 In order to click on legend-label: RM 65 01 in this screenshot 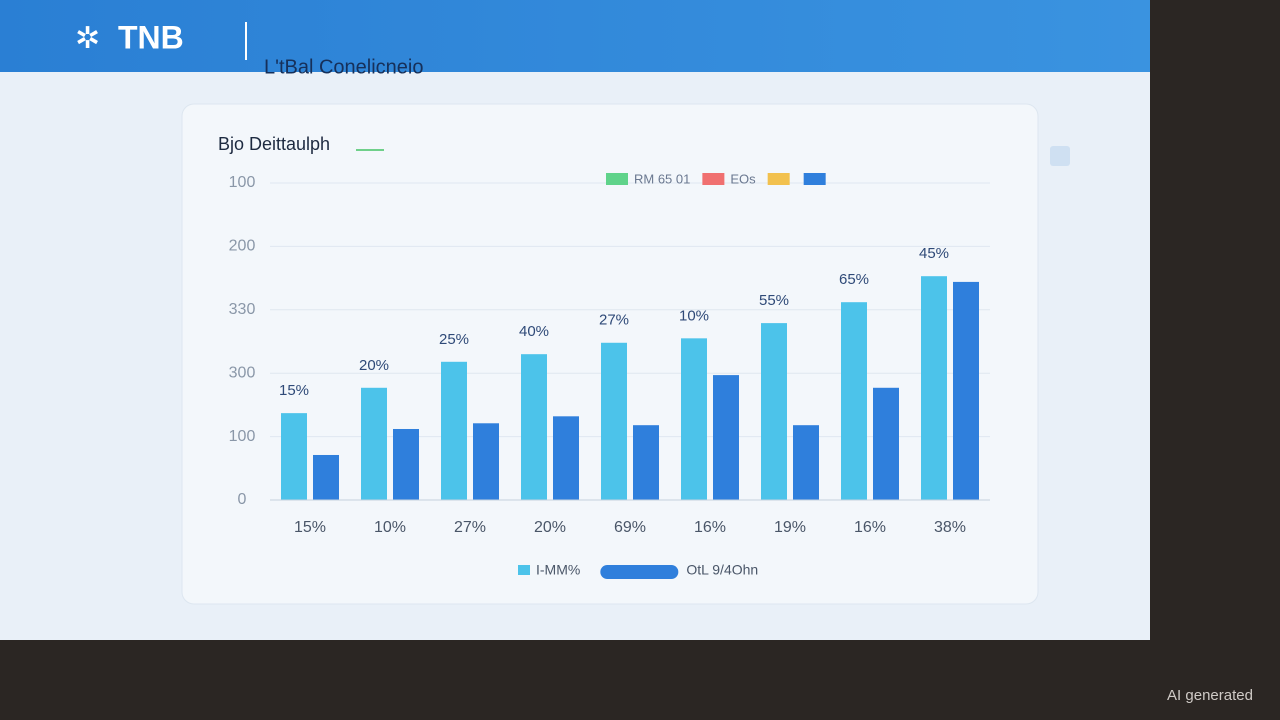, I will do `click(662, 178)`.